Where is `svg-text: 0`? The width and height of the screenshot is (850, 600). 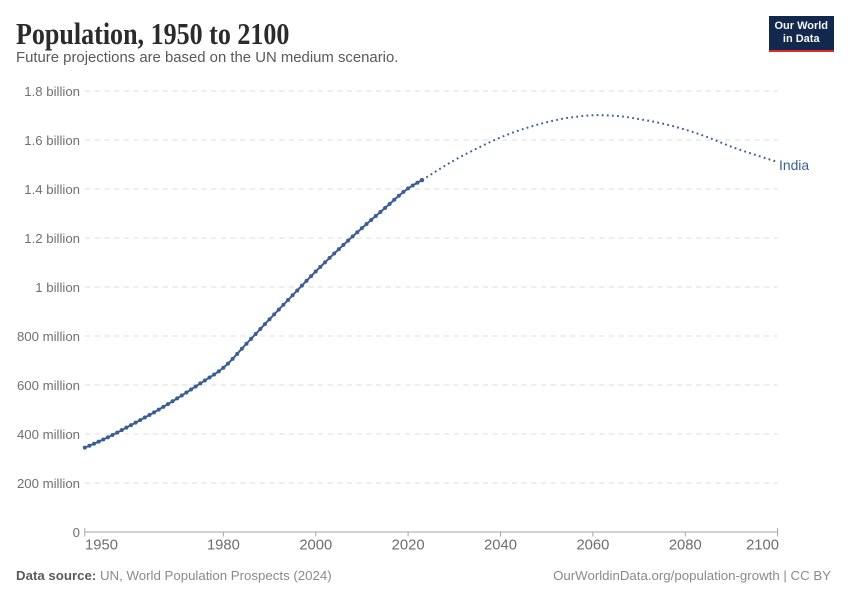
svg-text: 0 is located at coordinates (76, 532).